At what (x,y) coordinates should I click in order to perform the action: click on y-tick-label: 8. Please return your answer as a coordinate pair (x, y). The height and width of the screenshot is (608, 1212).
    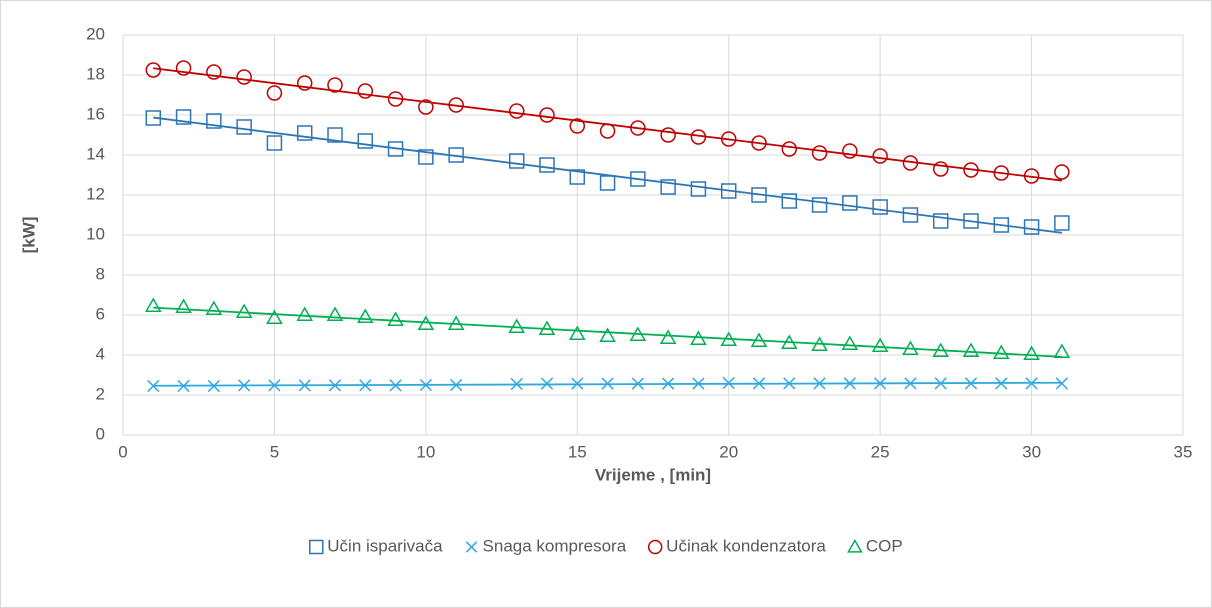
    Looking at the image, I should click on (100, 273).